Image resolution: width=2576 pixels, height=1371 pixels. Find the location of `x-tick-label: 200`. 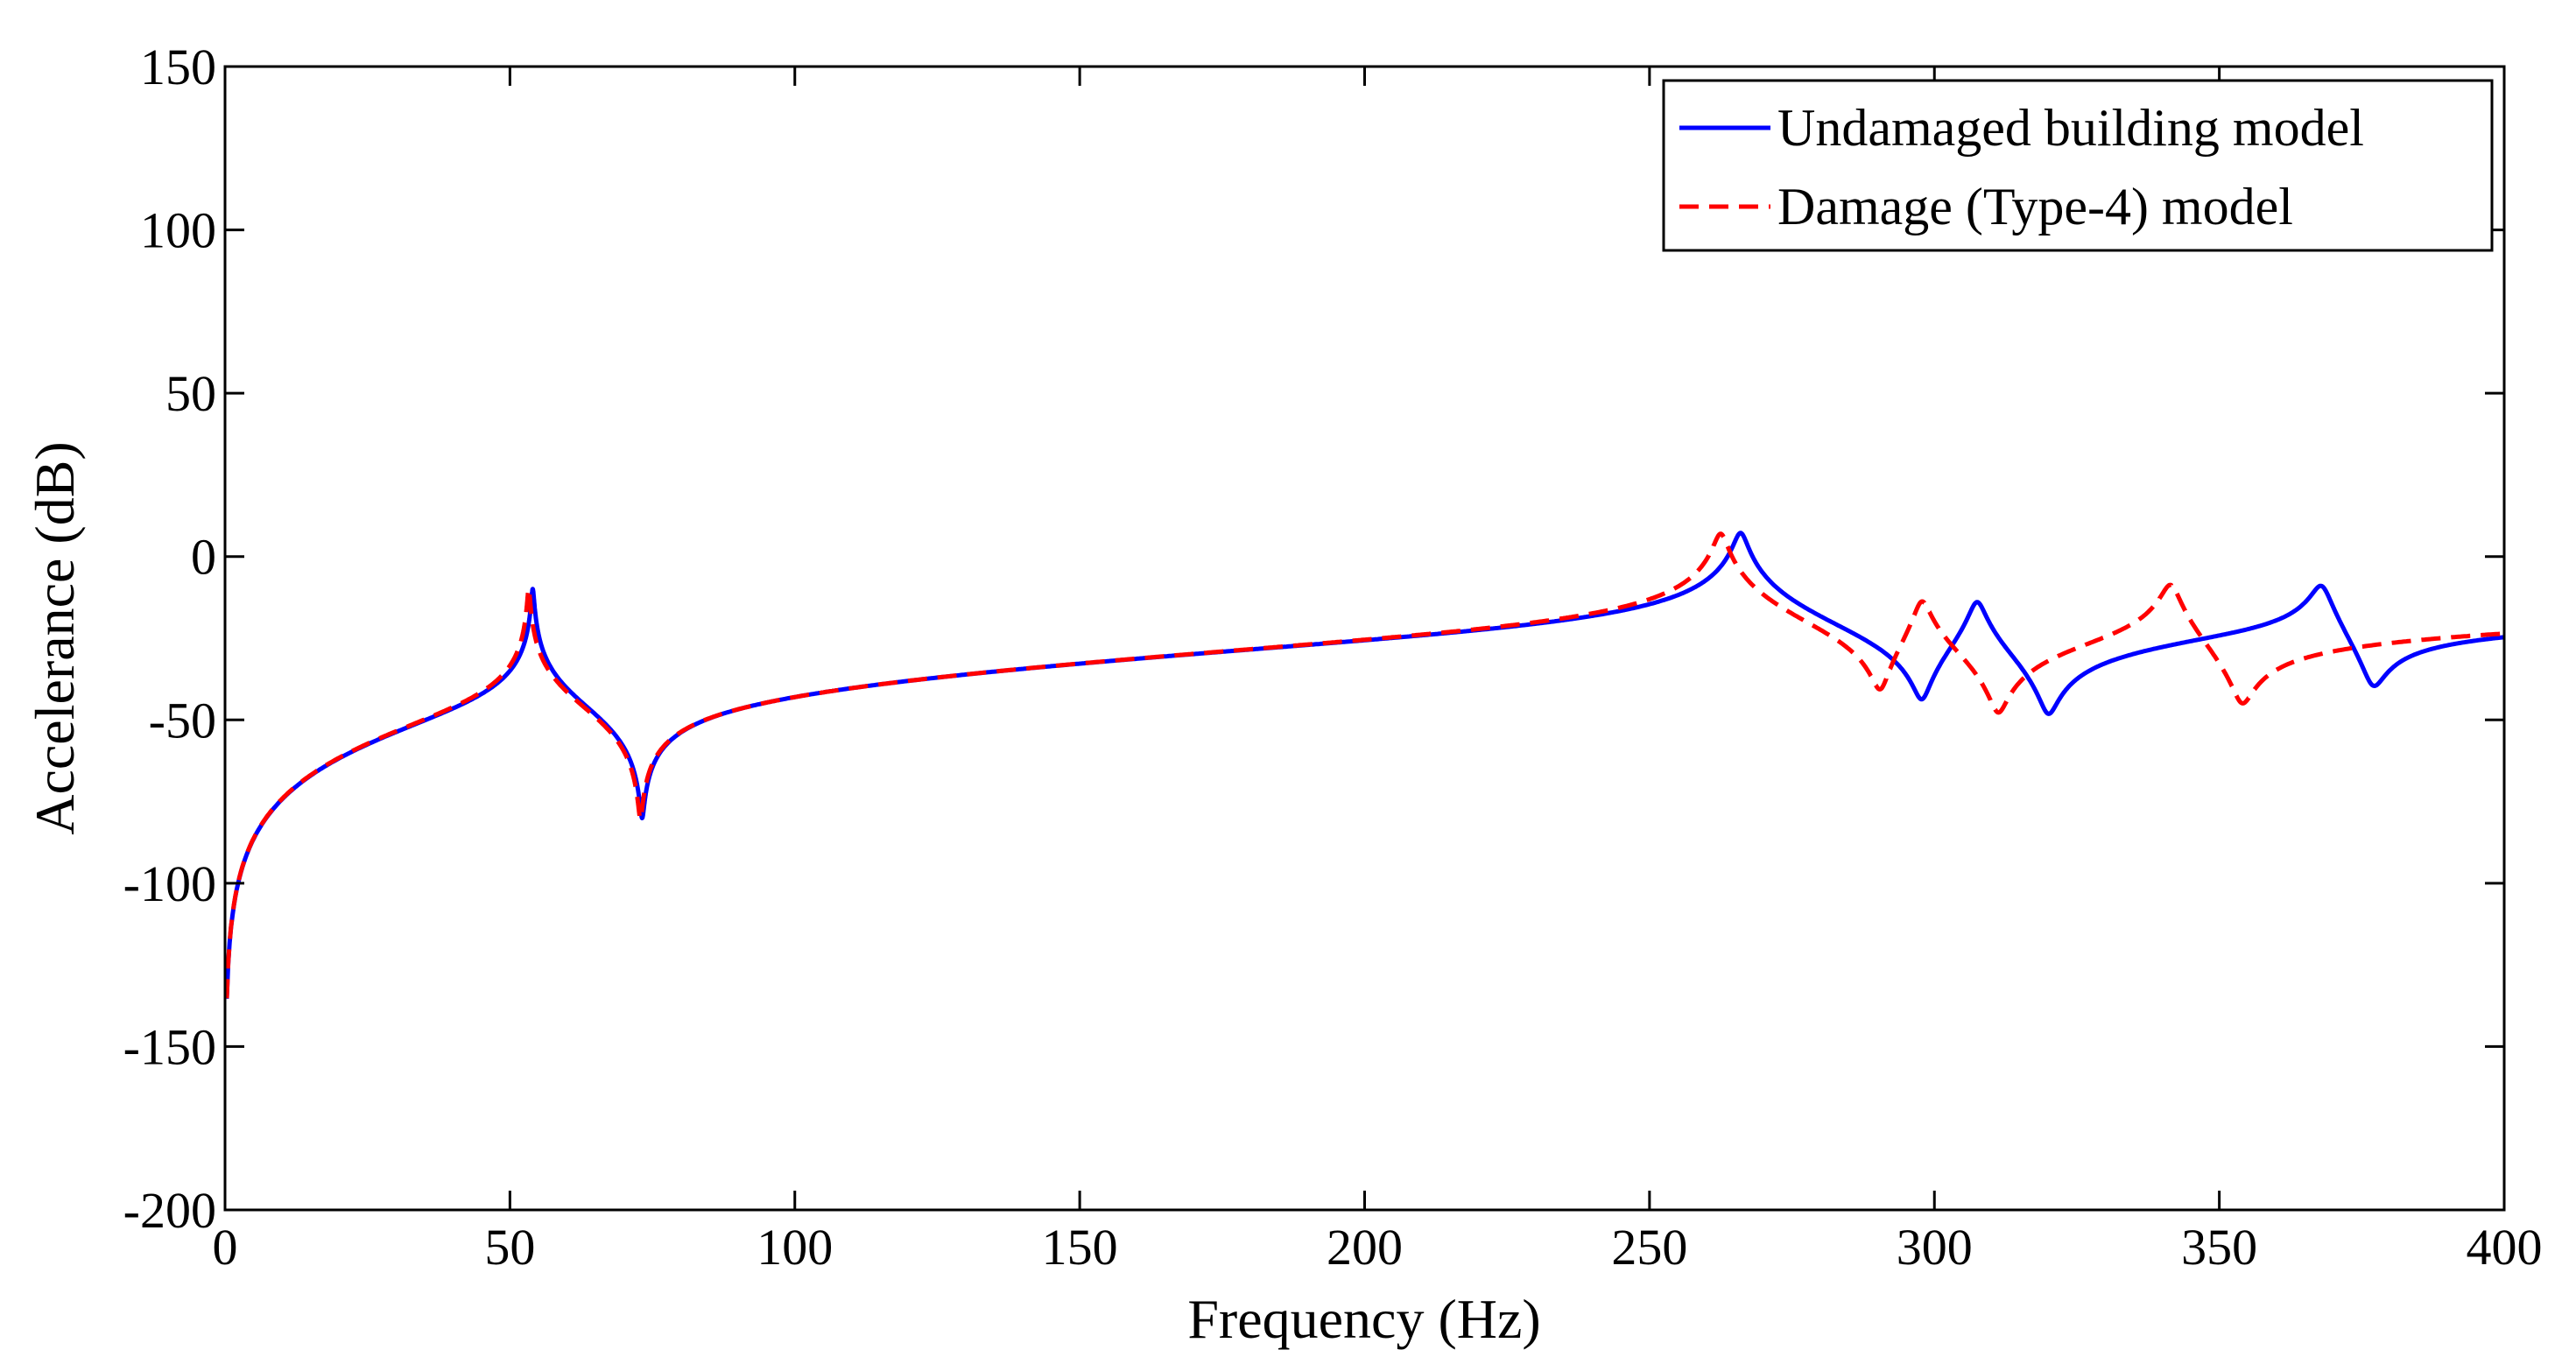

x-tick-label: 200 is located at coordinates (1365, 1247).